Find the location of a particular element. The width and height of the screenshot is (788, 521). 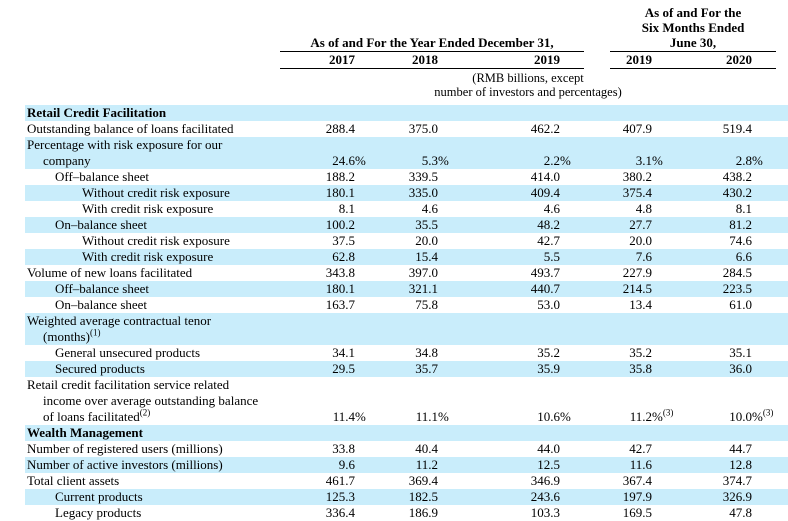

value-cell: 326.9 is located at coordinates (726, 497).